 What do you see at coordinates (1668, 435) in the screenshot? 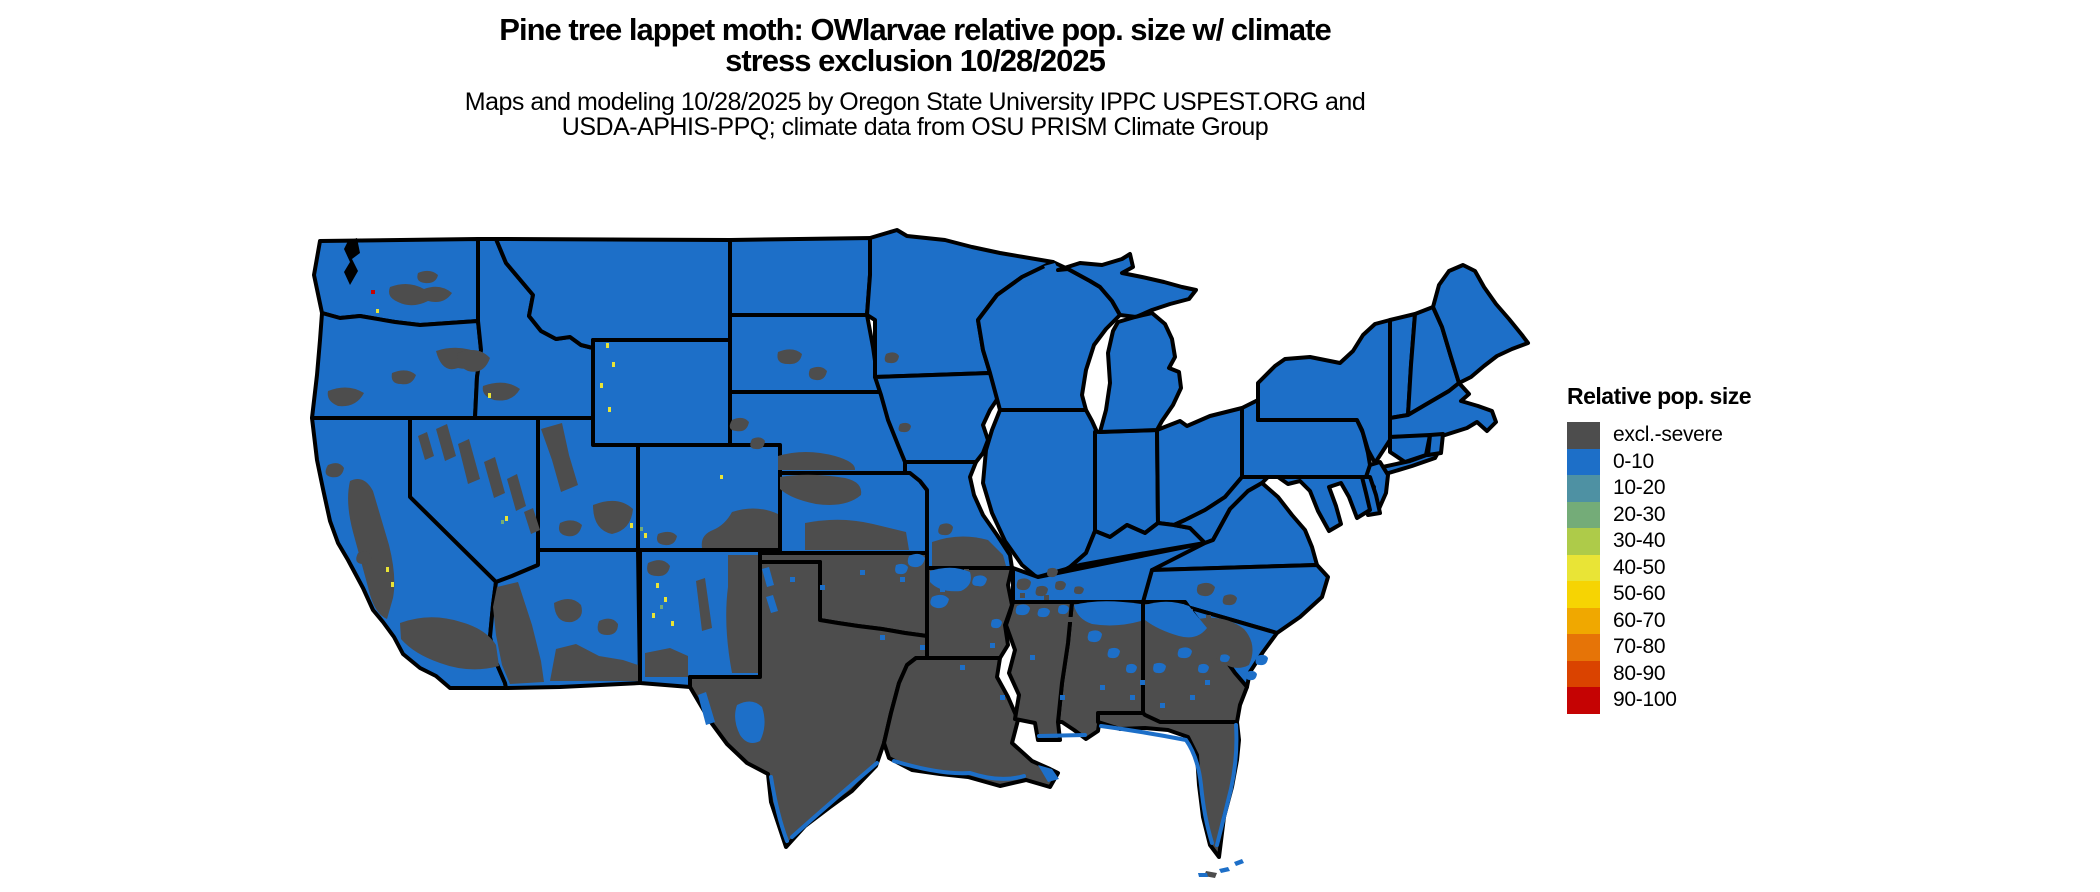
I see `legend-label-excl: excl.-severe` at bounding box center [1668, 435].